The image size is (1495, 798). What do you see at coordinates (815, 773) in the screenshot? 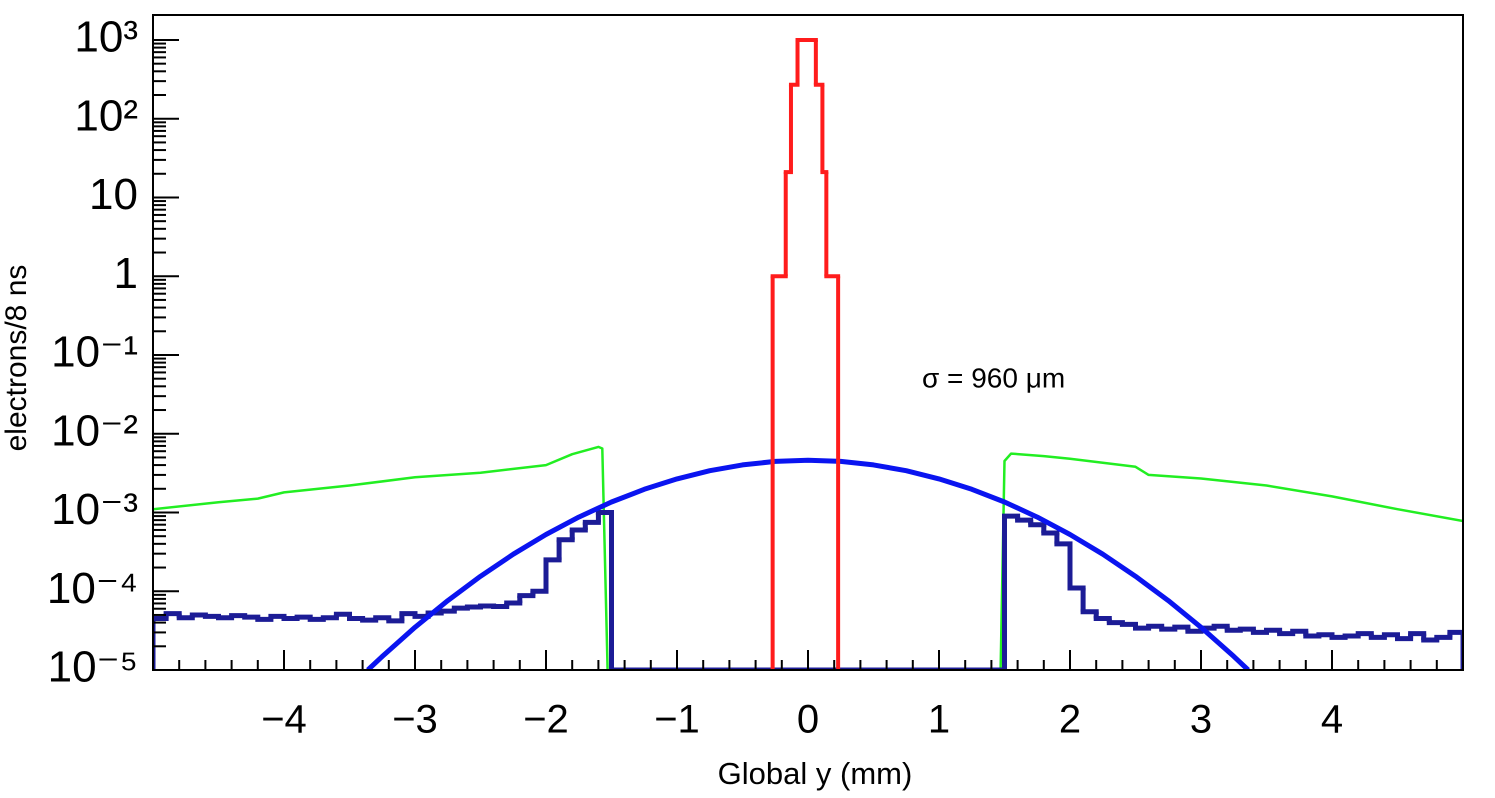
I see `x-axis-title: Global y (mm)` at bounding box center [815, 773].